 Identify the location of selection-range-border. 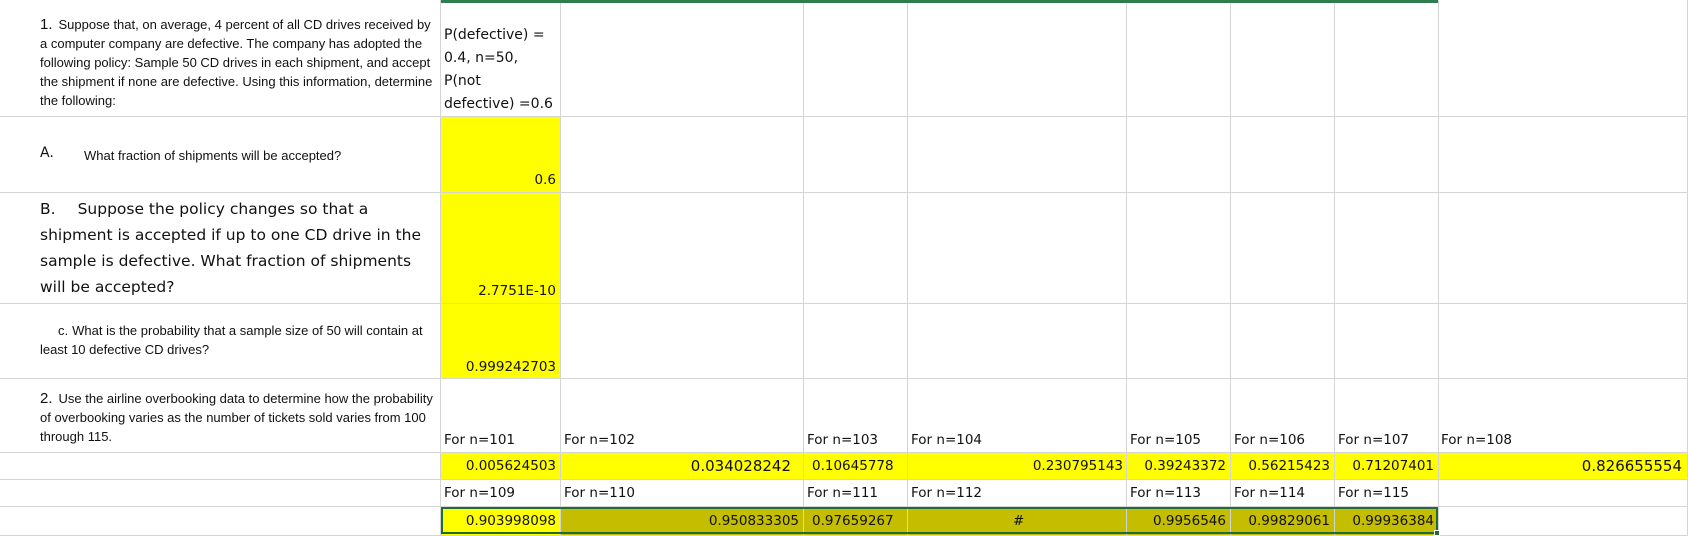
(939, 520).